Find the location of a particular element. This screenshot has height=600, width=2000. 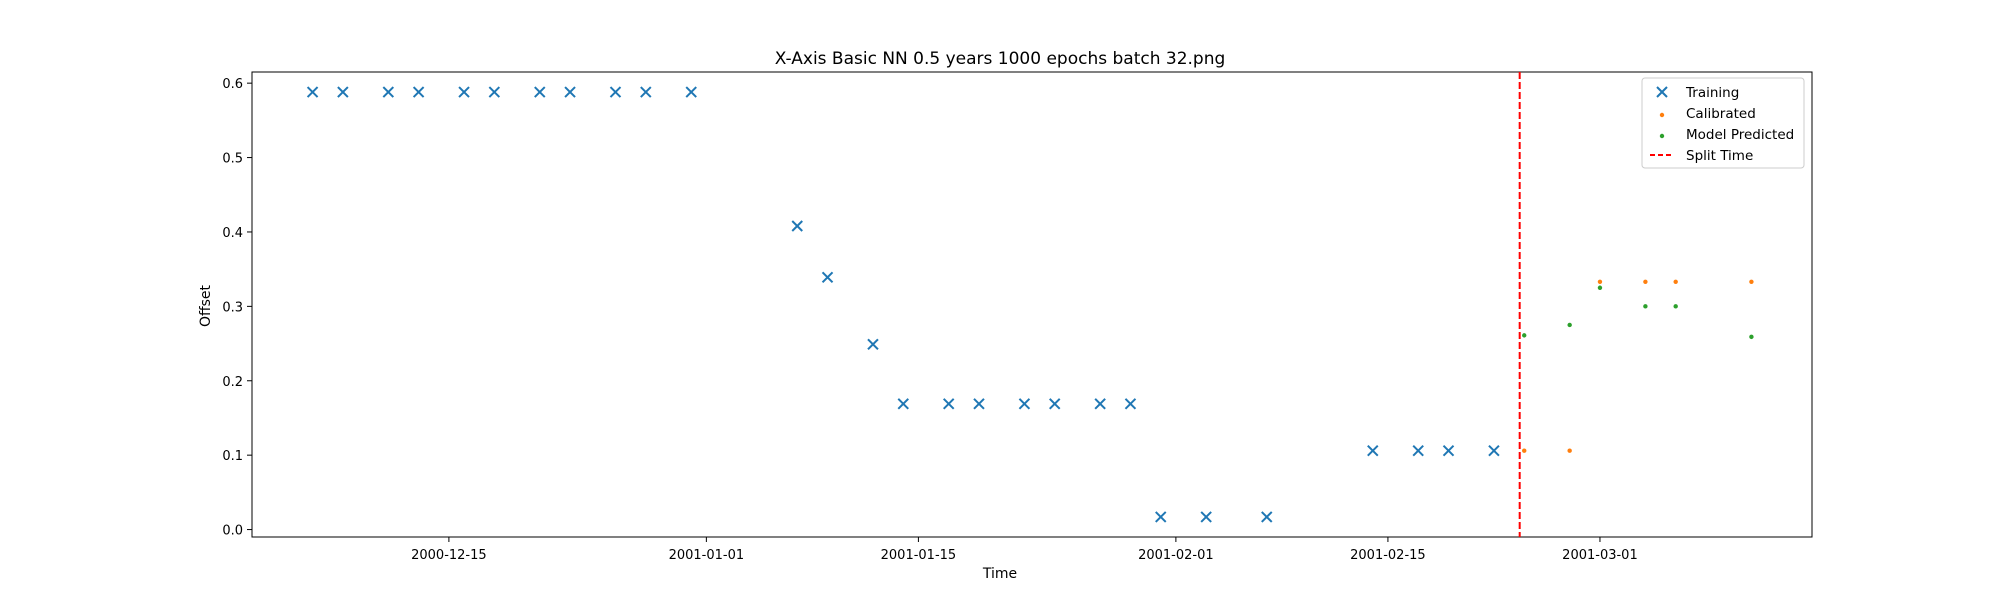

y-tick-label: 0.3 is located at coordinates (232, 307).